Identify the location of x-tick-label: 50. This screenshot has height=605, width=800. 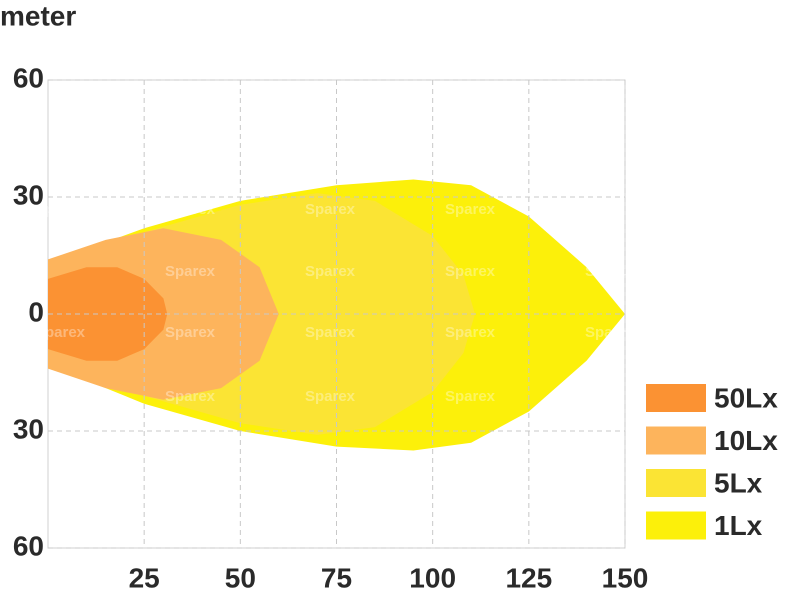
(240, 577).